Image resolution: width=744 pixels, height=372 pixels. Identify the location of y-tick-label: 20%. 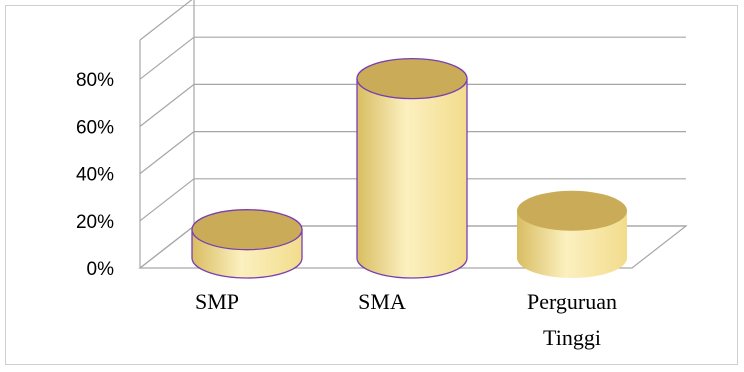
(95, 222).